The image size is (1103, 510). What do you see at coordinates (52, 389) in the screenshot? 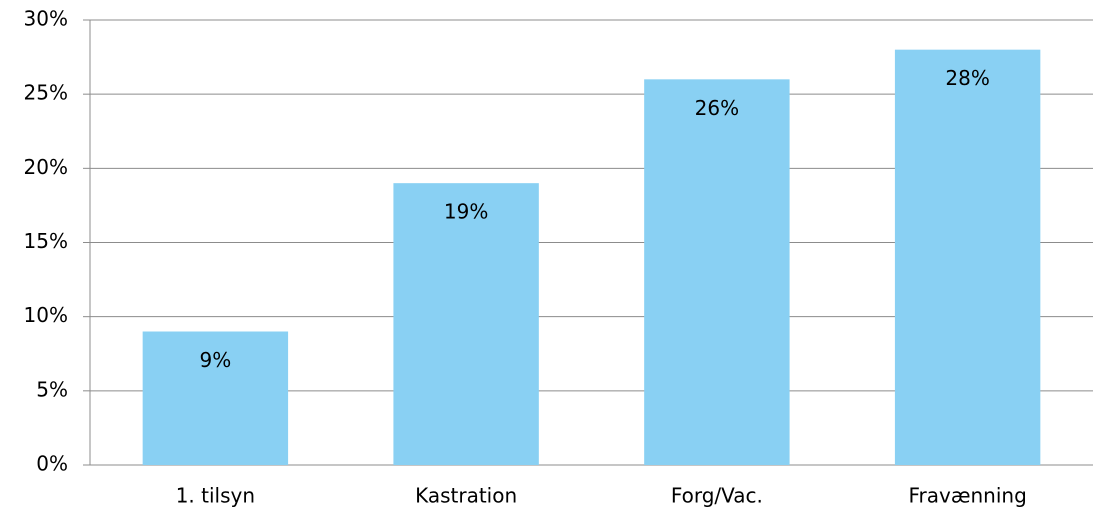
I see `y-tick-label: 5%` at bounding box center [52, 389].